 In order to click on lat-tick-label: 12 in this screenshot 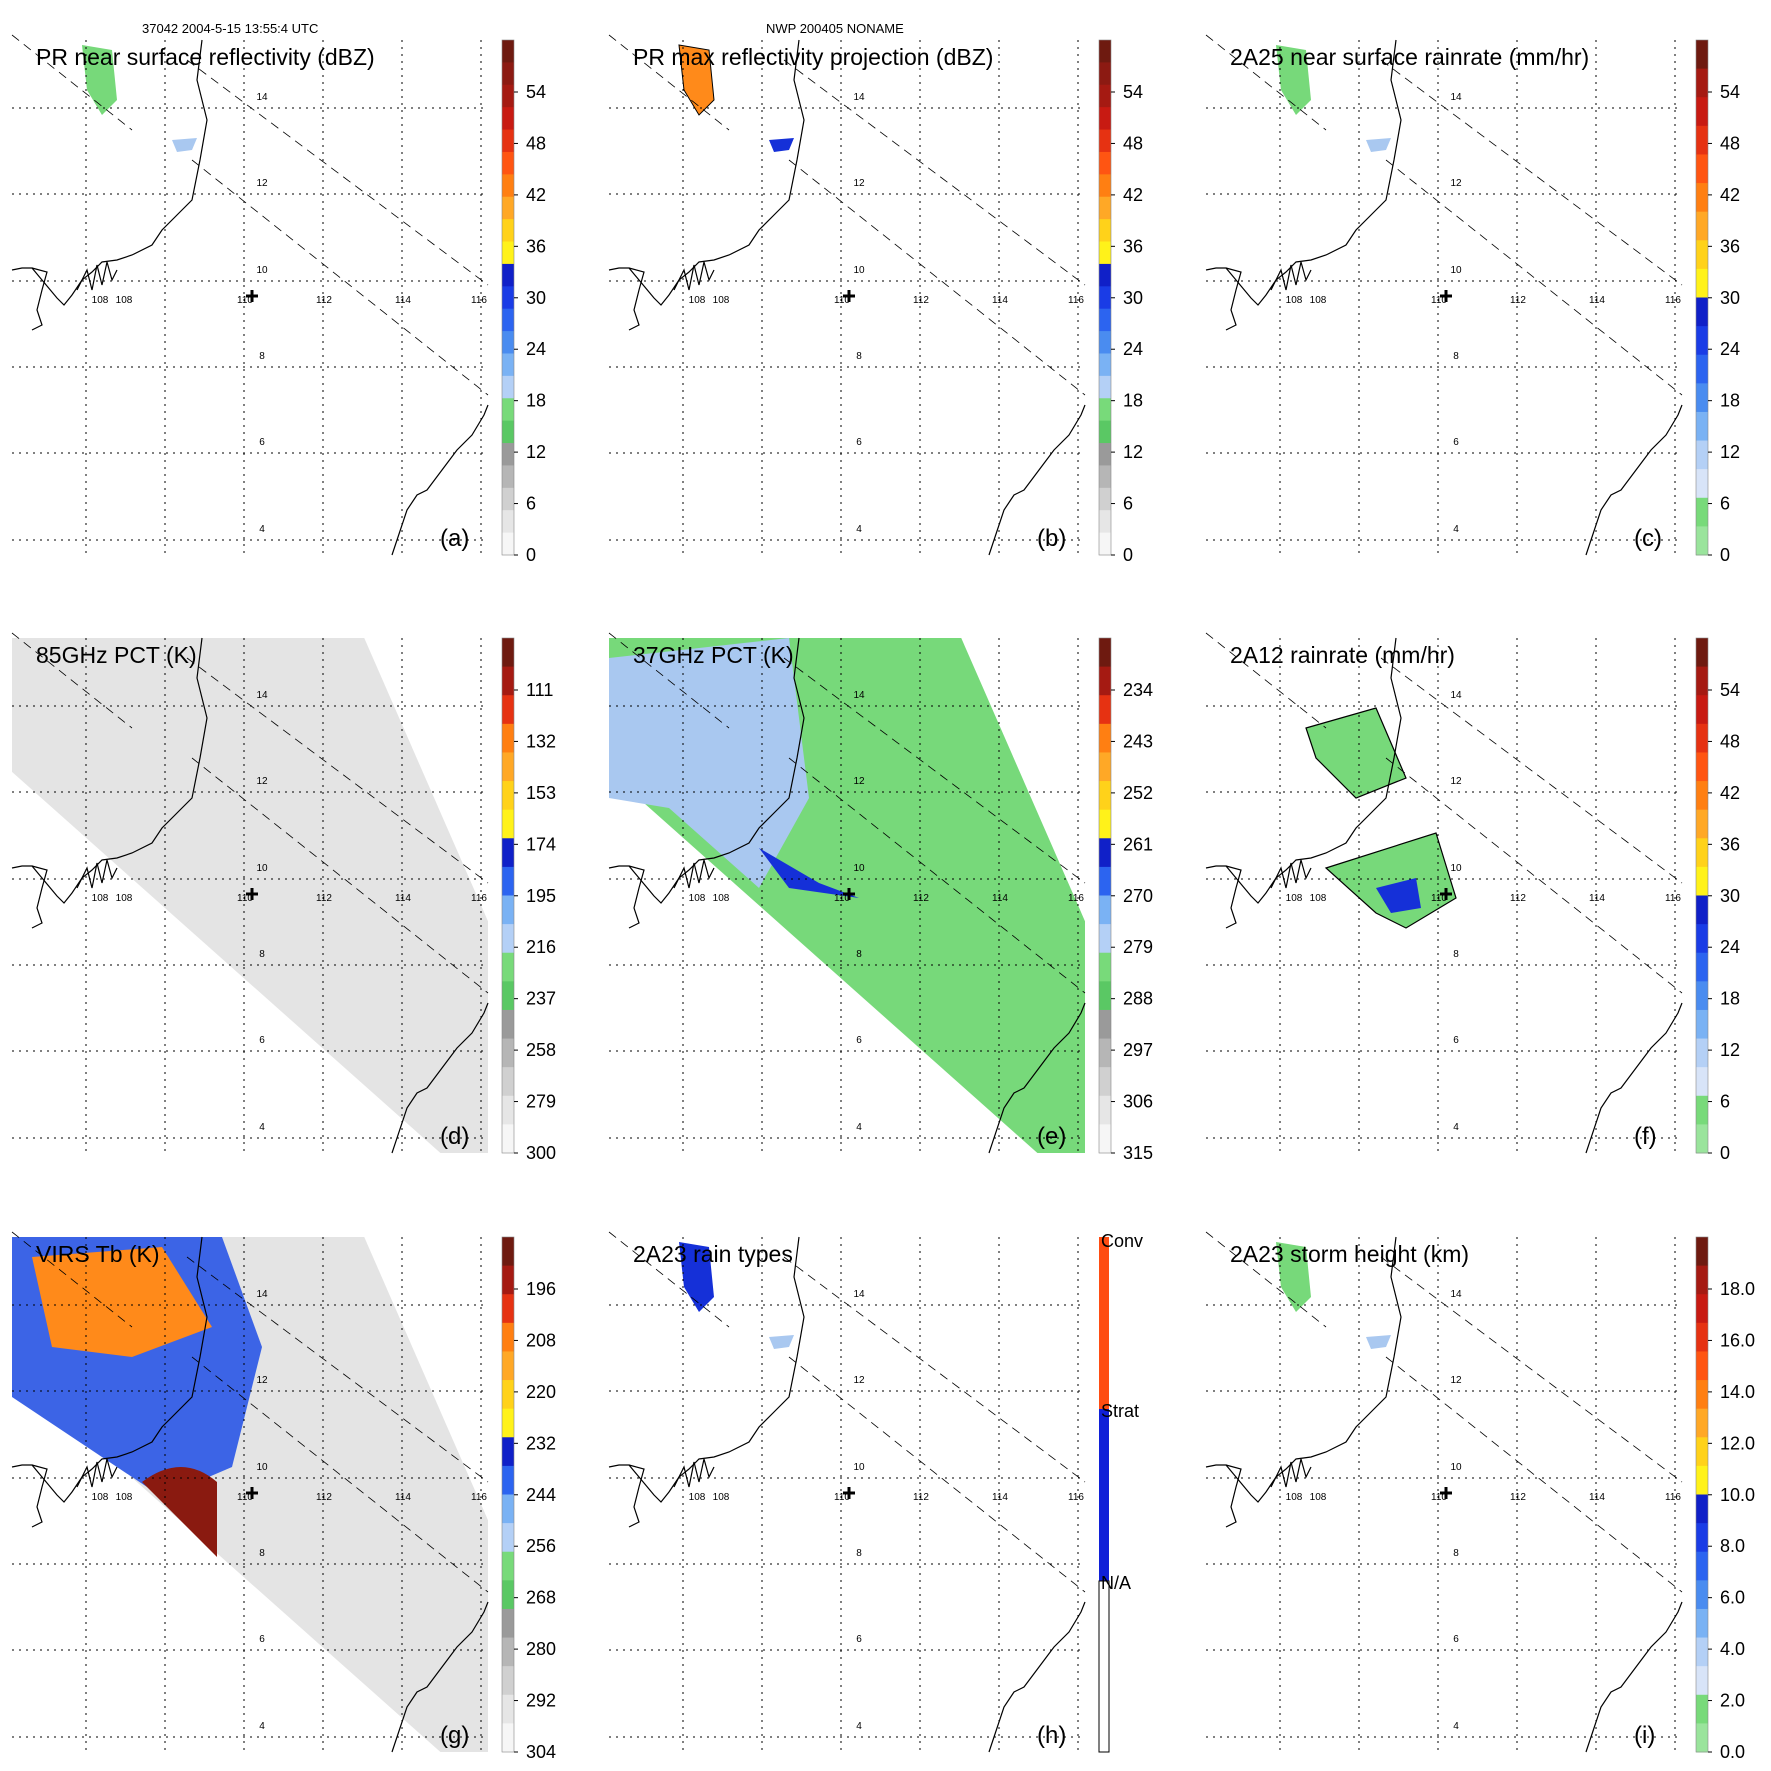, I will do `click(859, 1380)`.